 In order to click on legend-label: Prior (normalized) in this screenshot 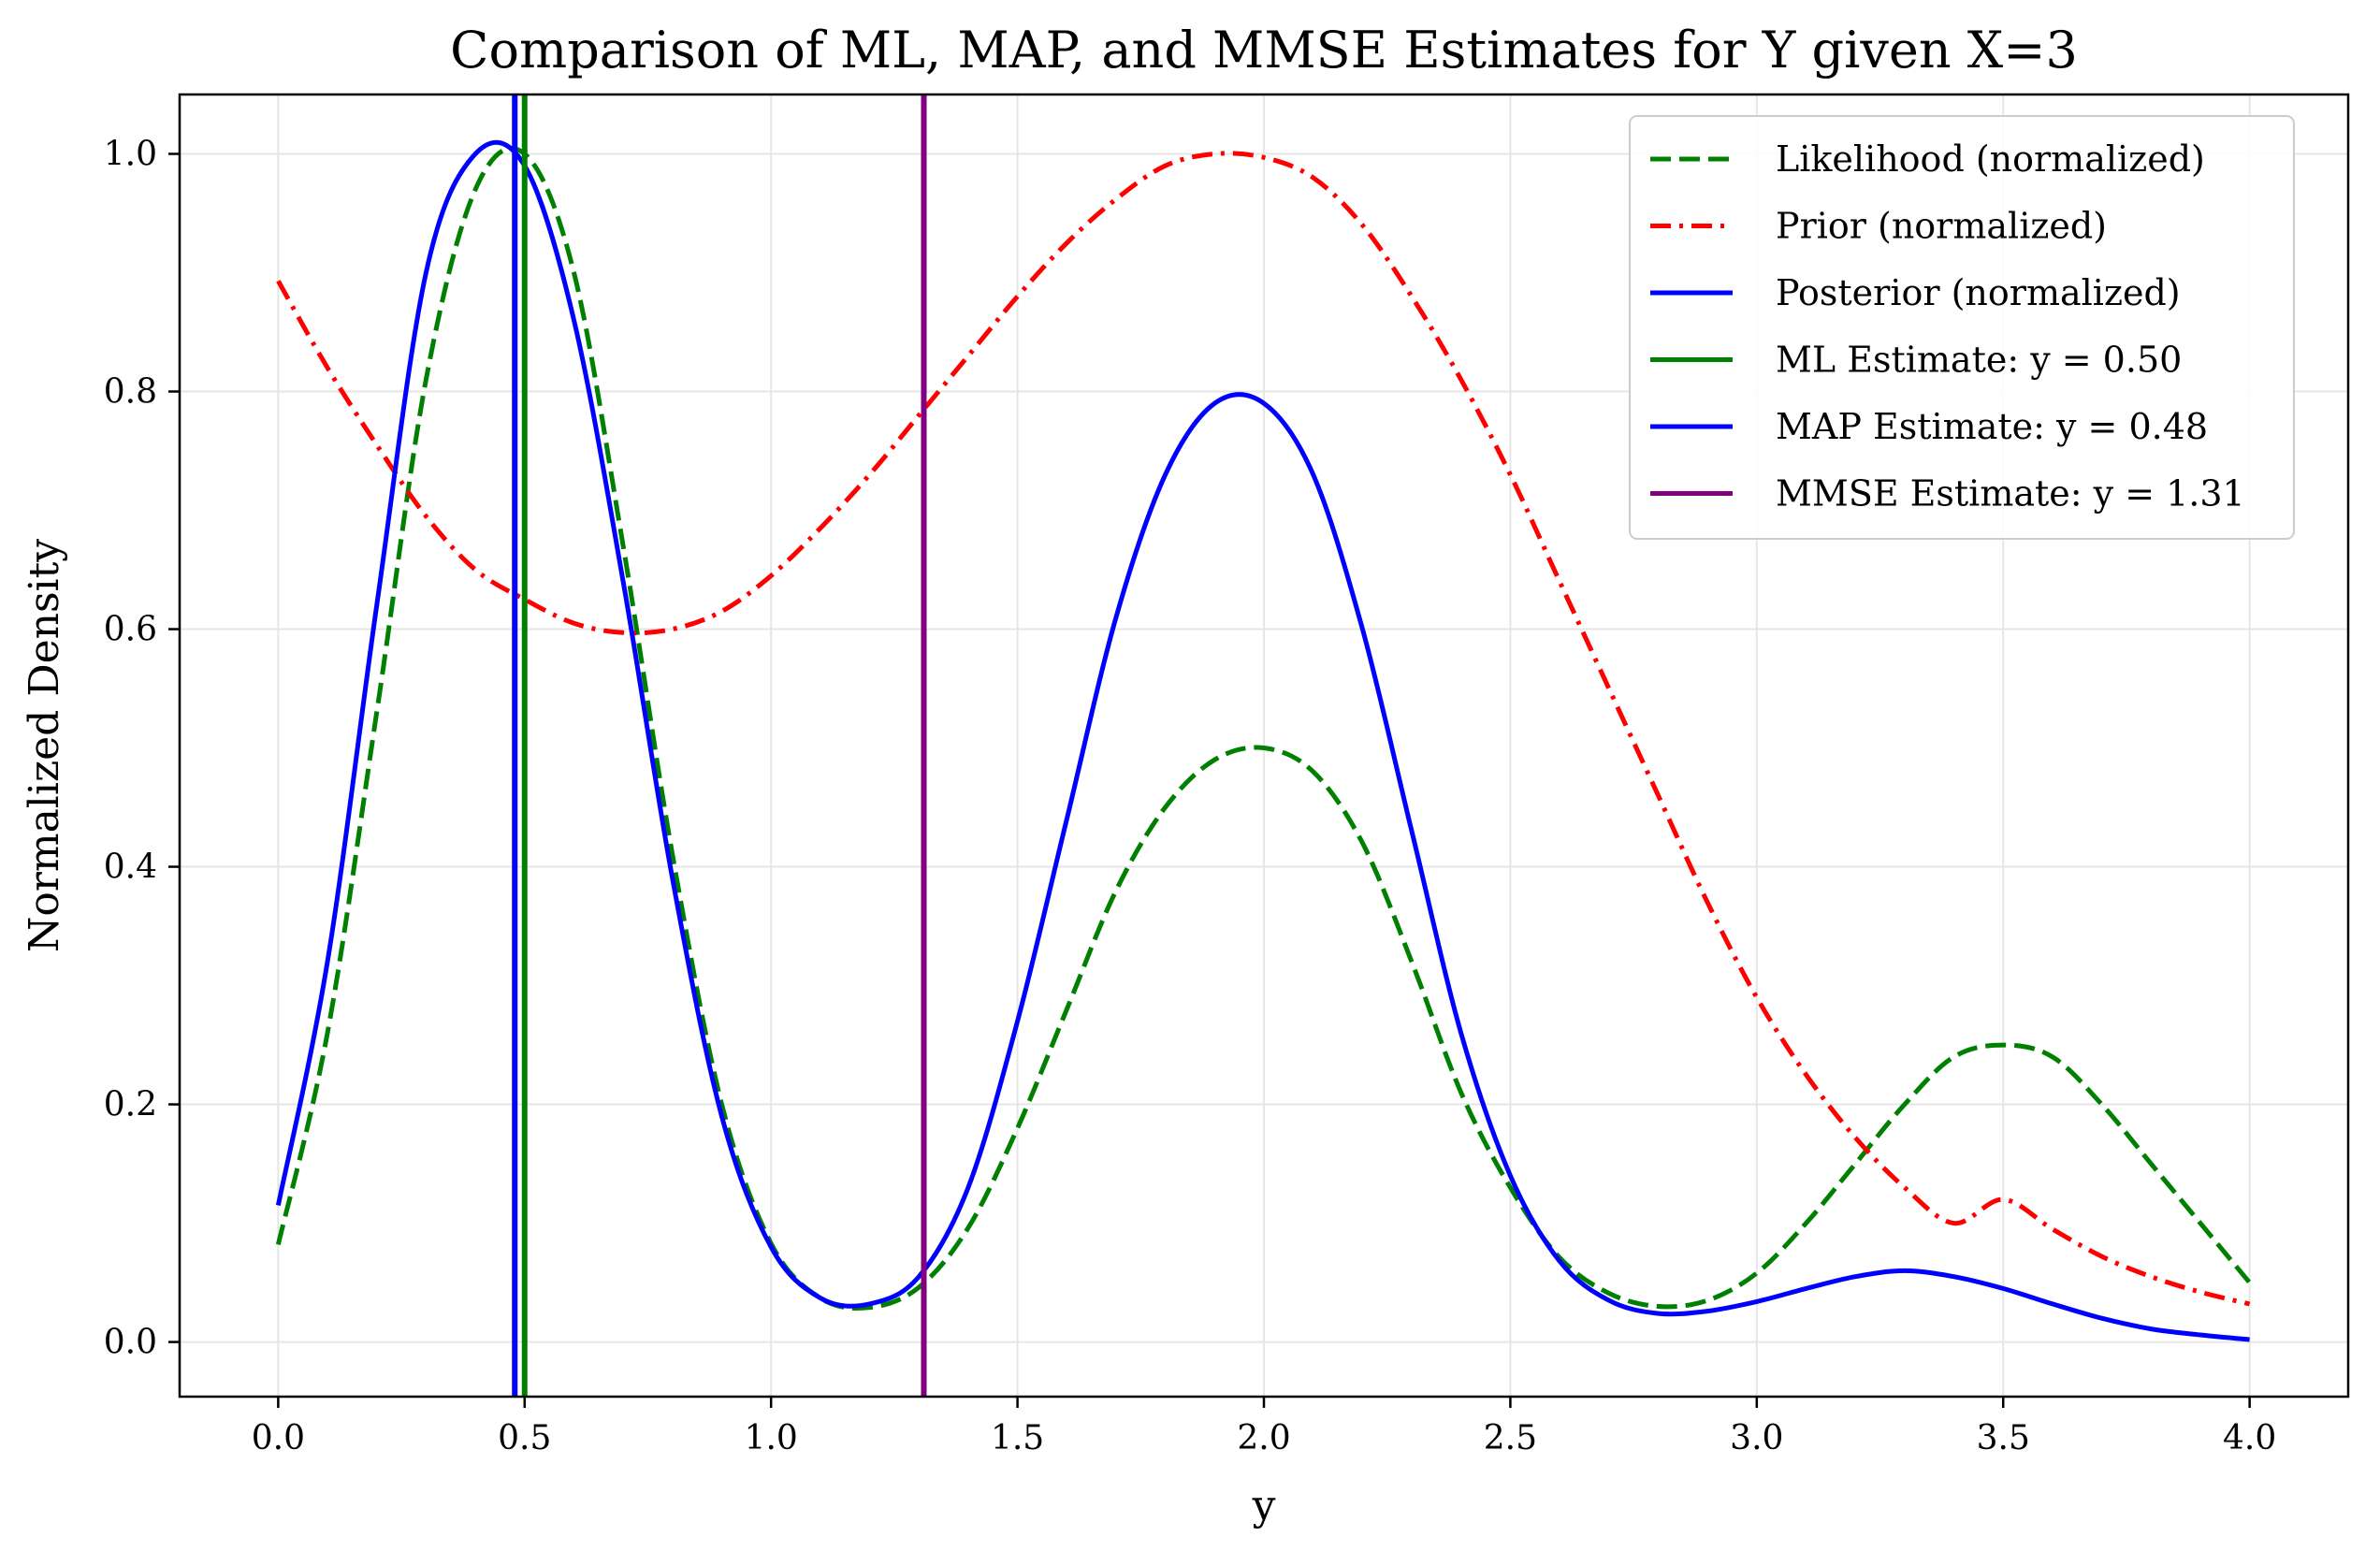, I will do `click(1941, 226)`.